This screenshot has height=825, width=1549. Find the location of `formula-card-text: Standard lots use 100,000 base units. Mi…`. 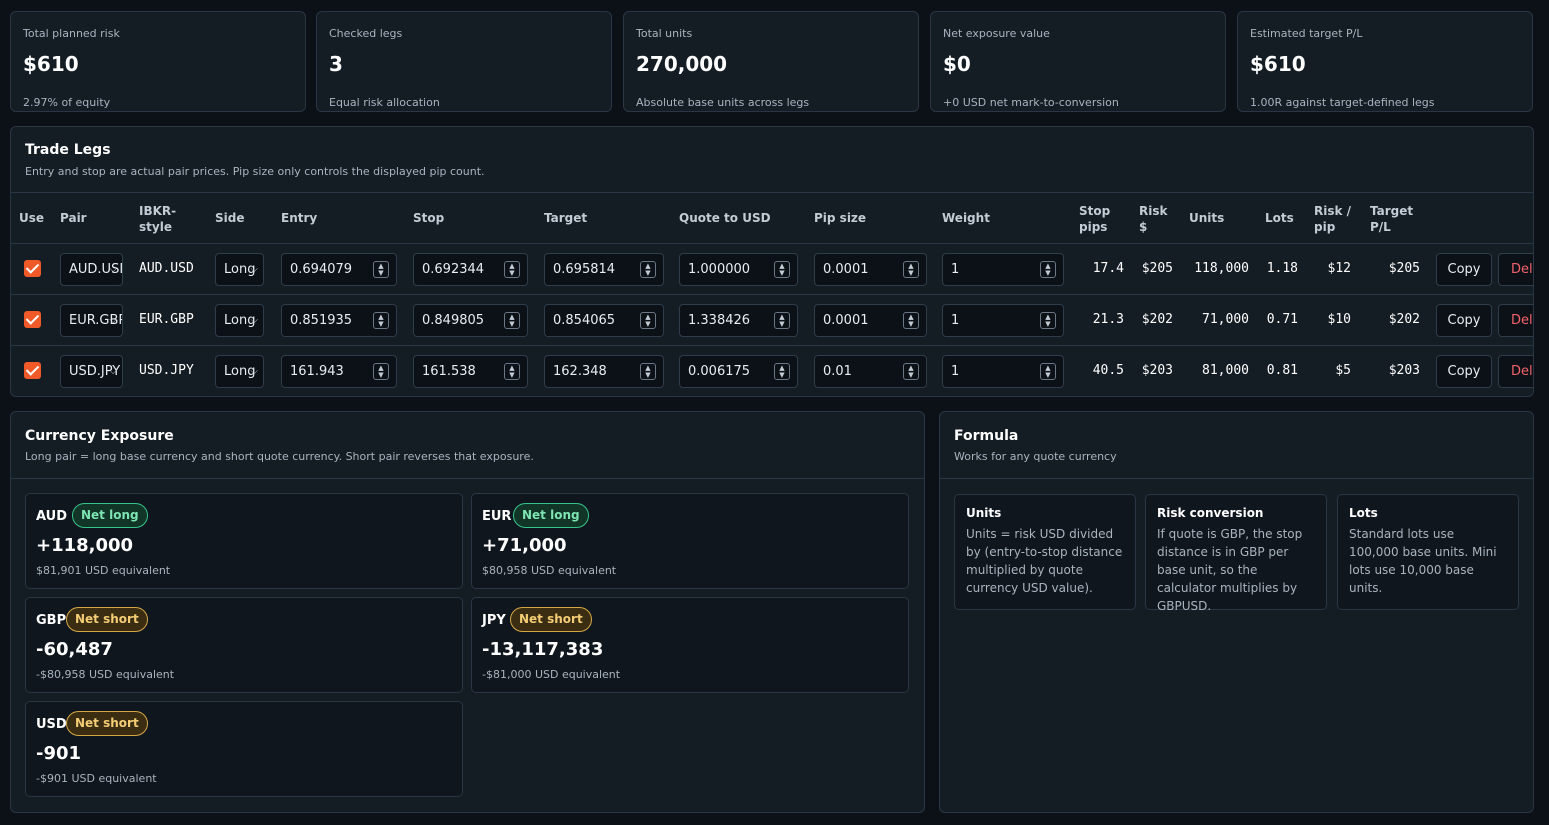

formula-card-text: Standard lots use 100,000 base units. Mi… is located at coordinates (1423, 561).